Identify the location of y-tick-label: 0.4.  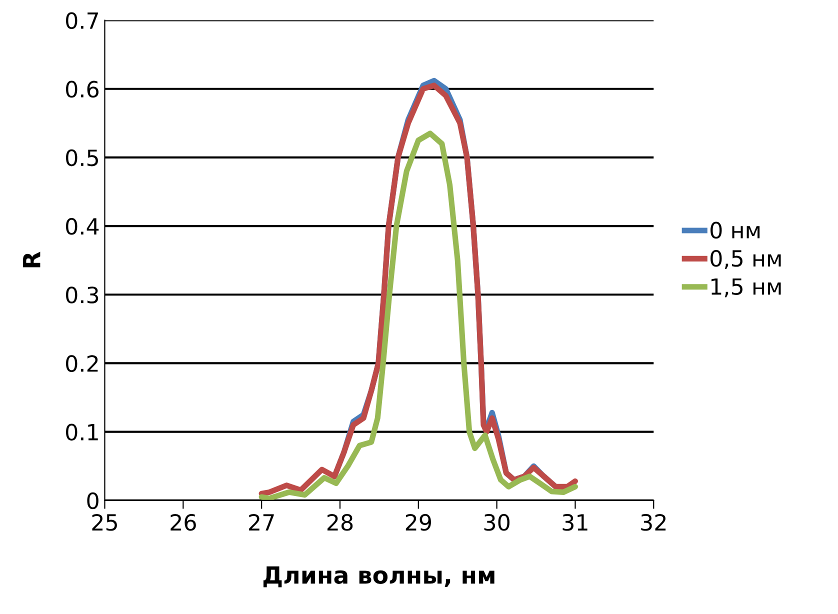
(82, 226).